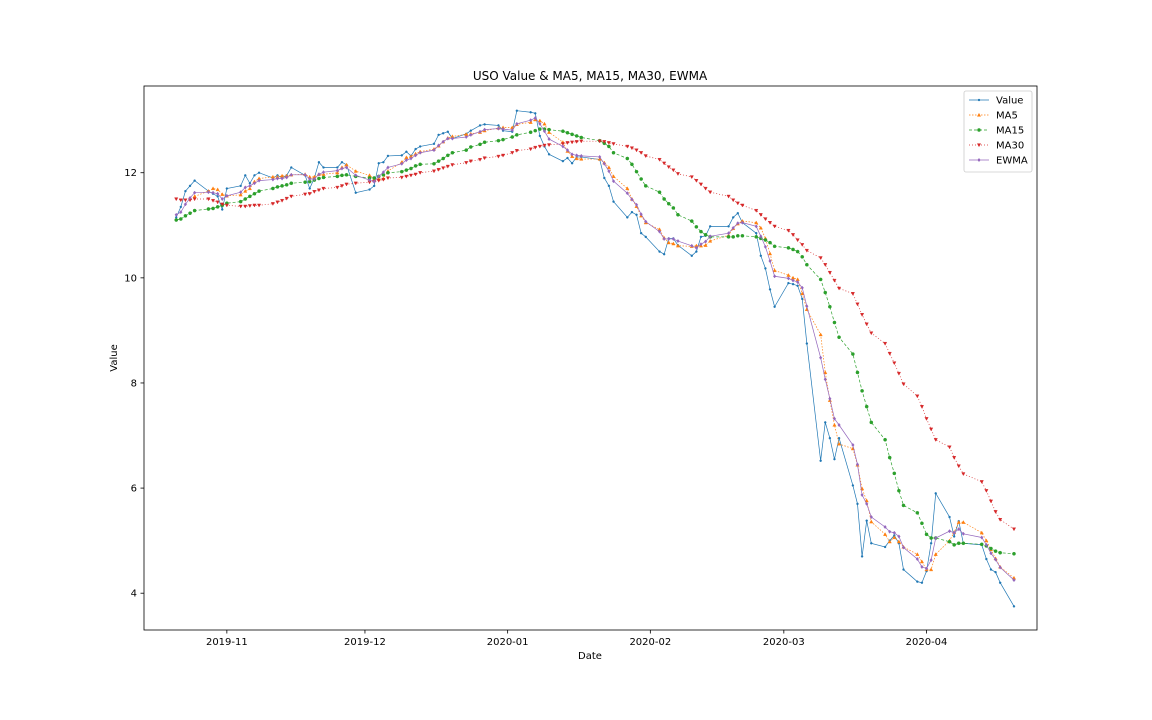  Describe the element at coordinates (996, 131) in the screenshot. I see `legend-item-ma15: MA15` at that location.